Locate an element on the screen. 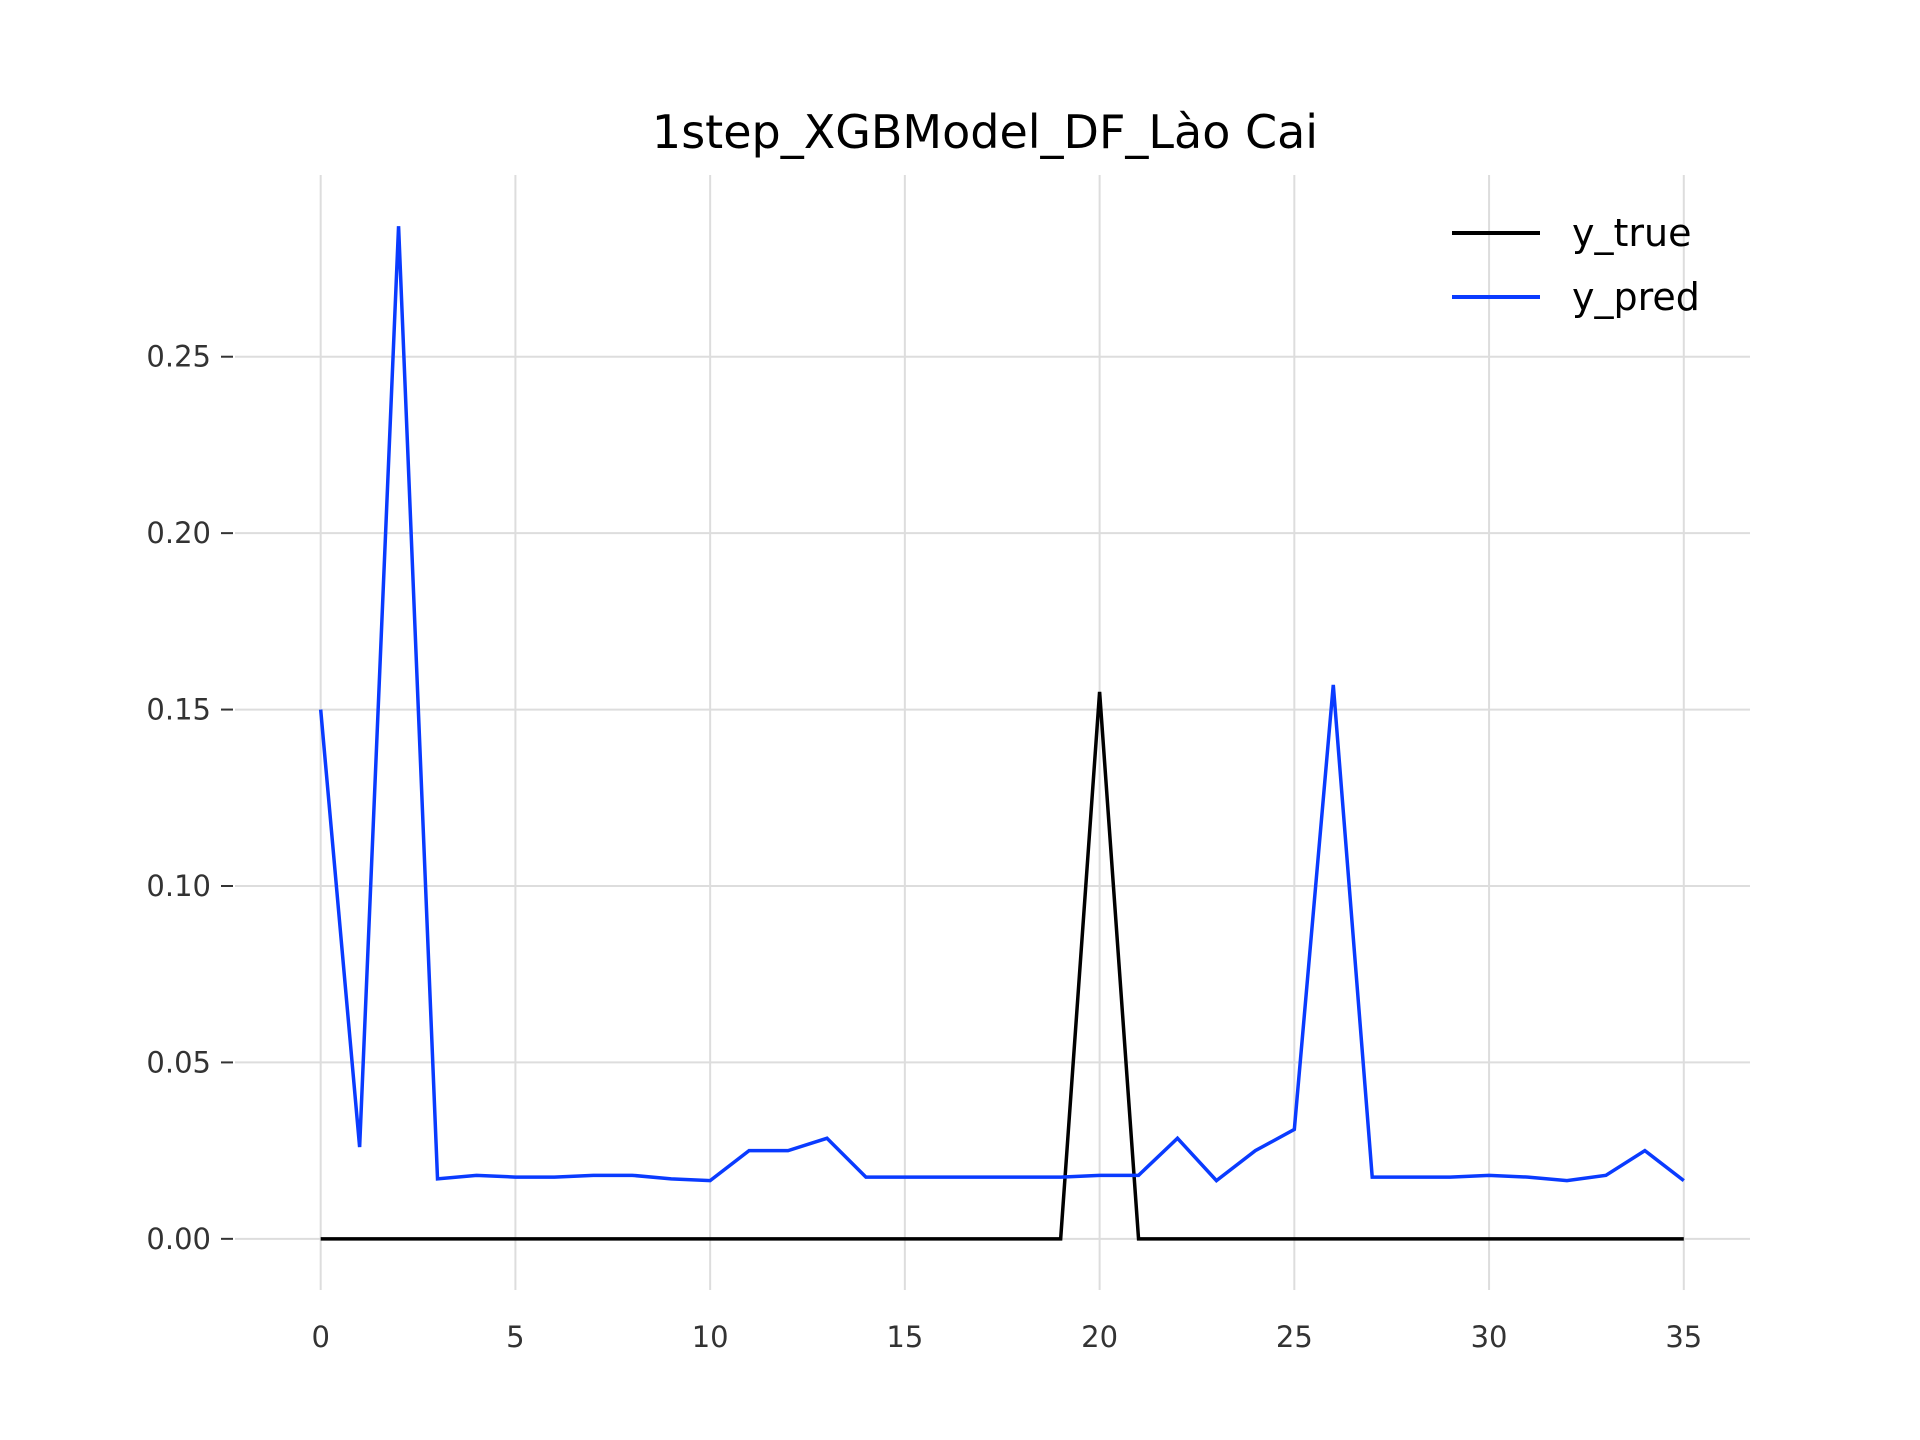 This screenshot has height=1440, width=1920. x-tick-label: 5 is located at coordinates (515, 1337).